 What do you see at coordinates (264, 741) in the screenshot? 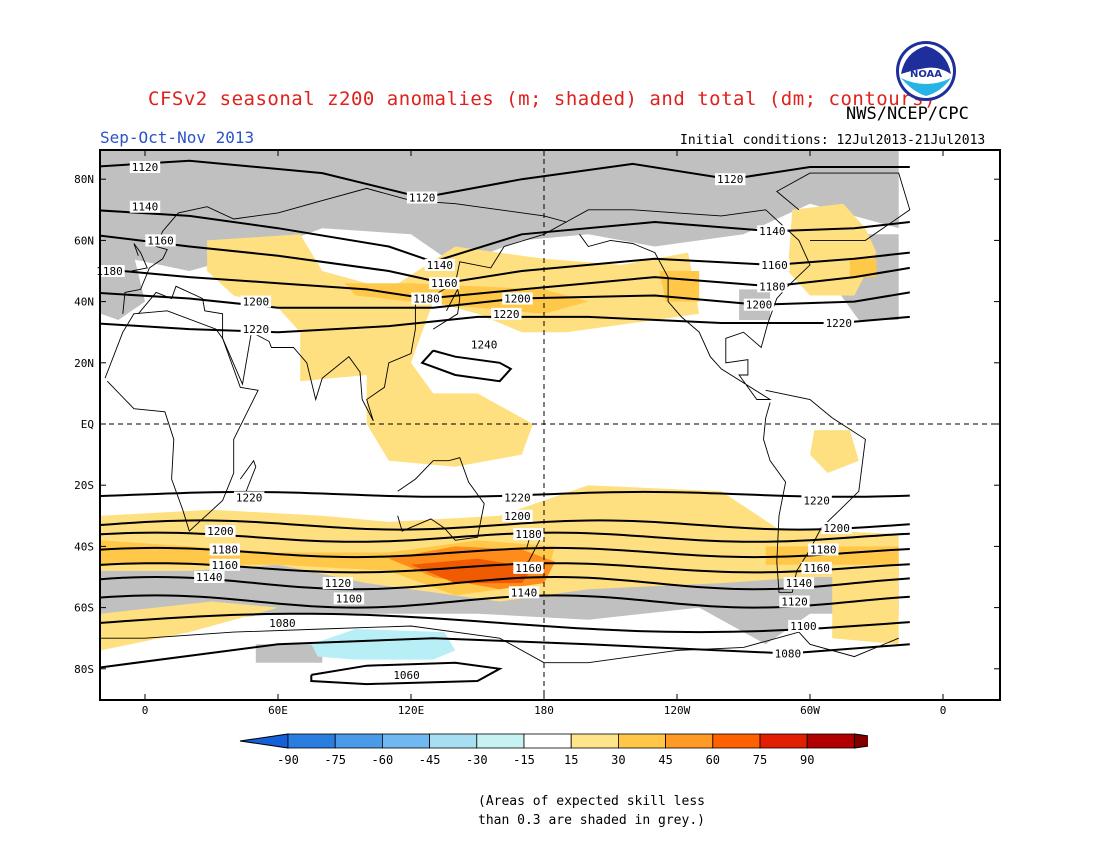
I see `colorbar-arrow-left` at bounding box center [264, 741].